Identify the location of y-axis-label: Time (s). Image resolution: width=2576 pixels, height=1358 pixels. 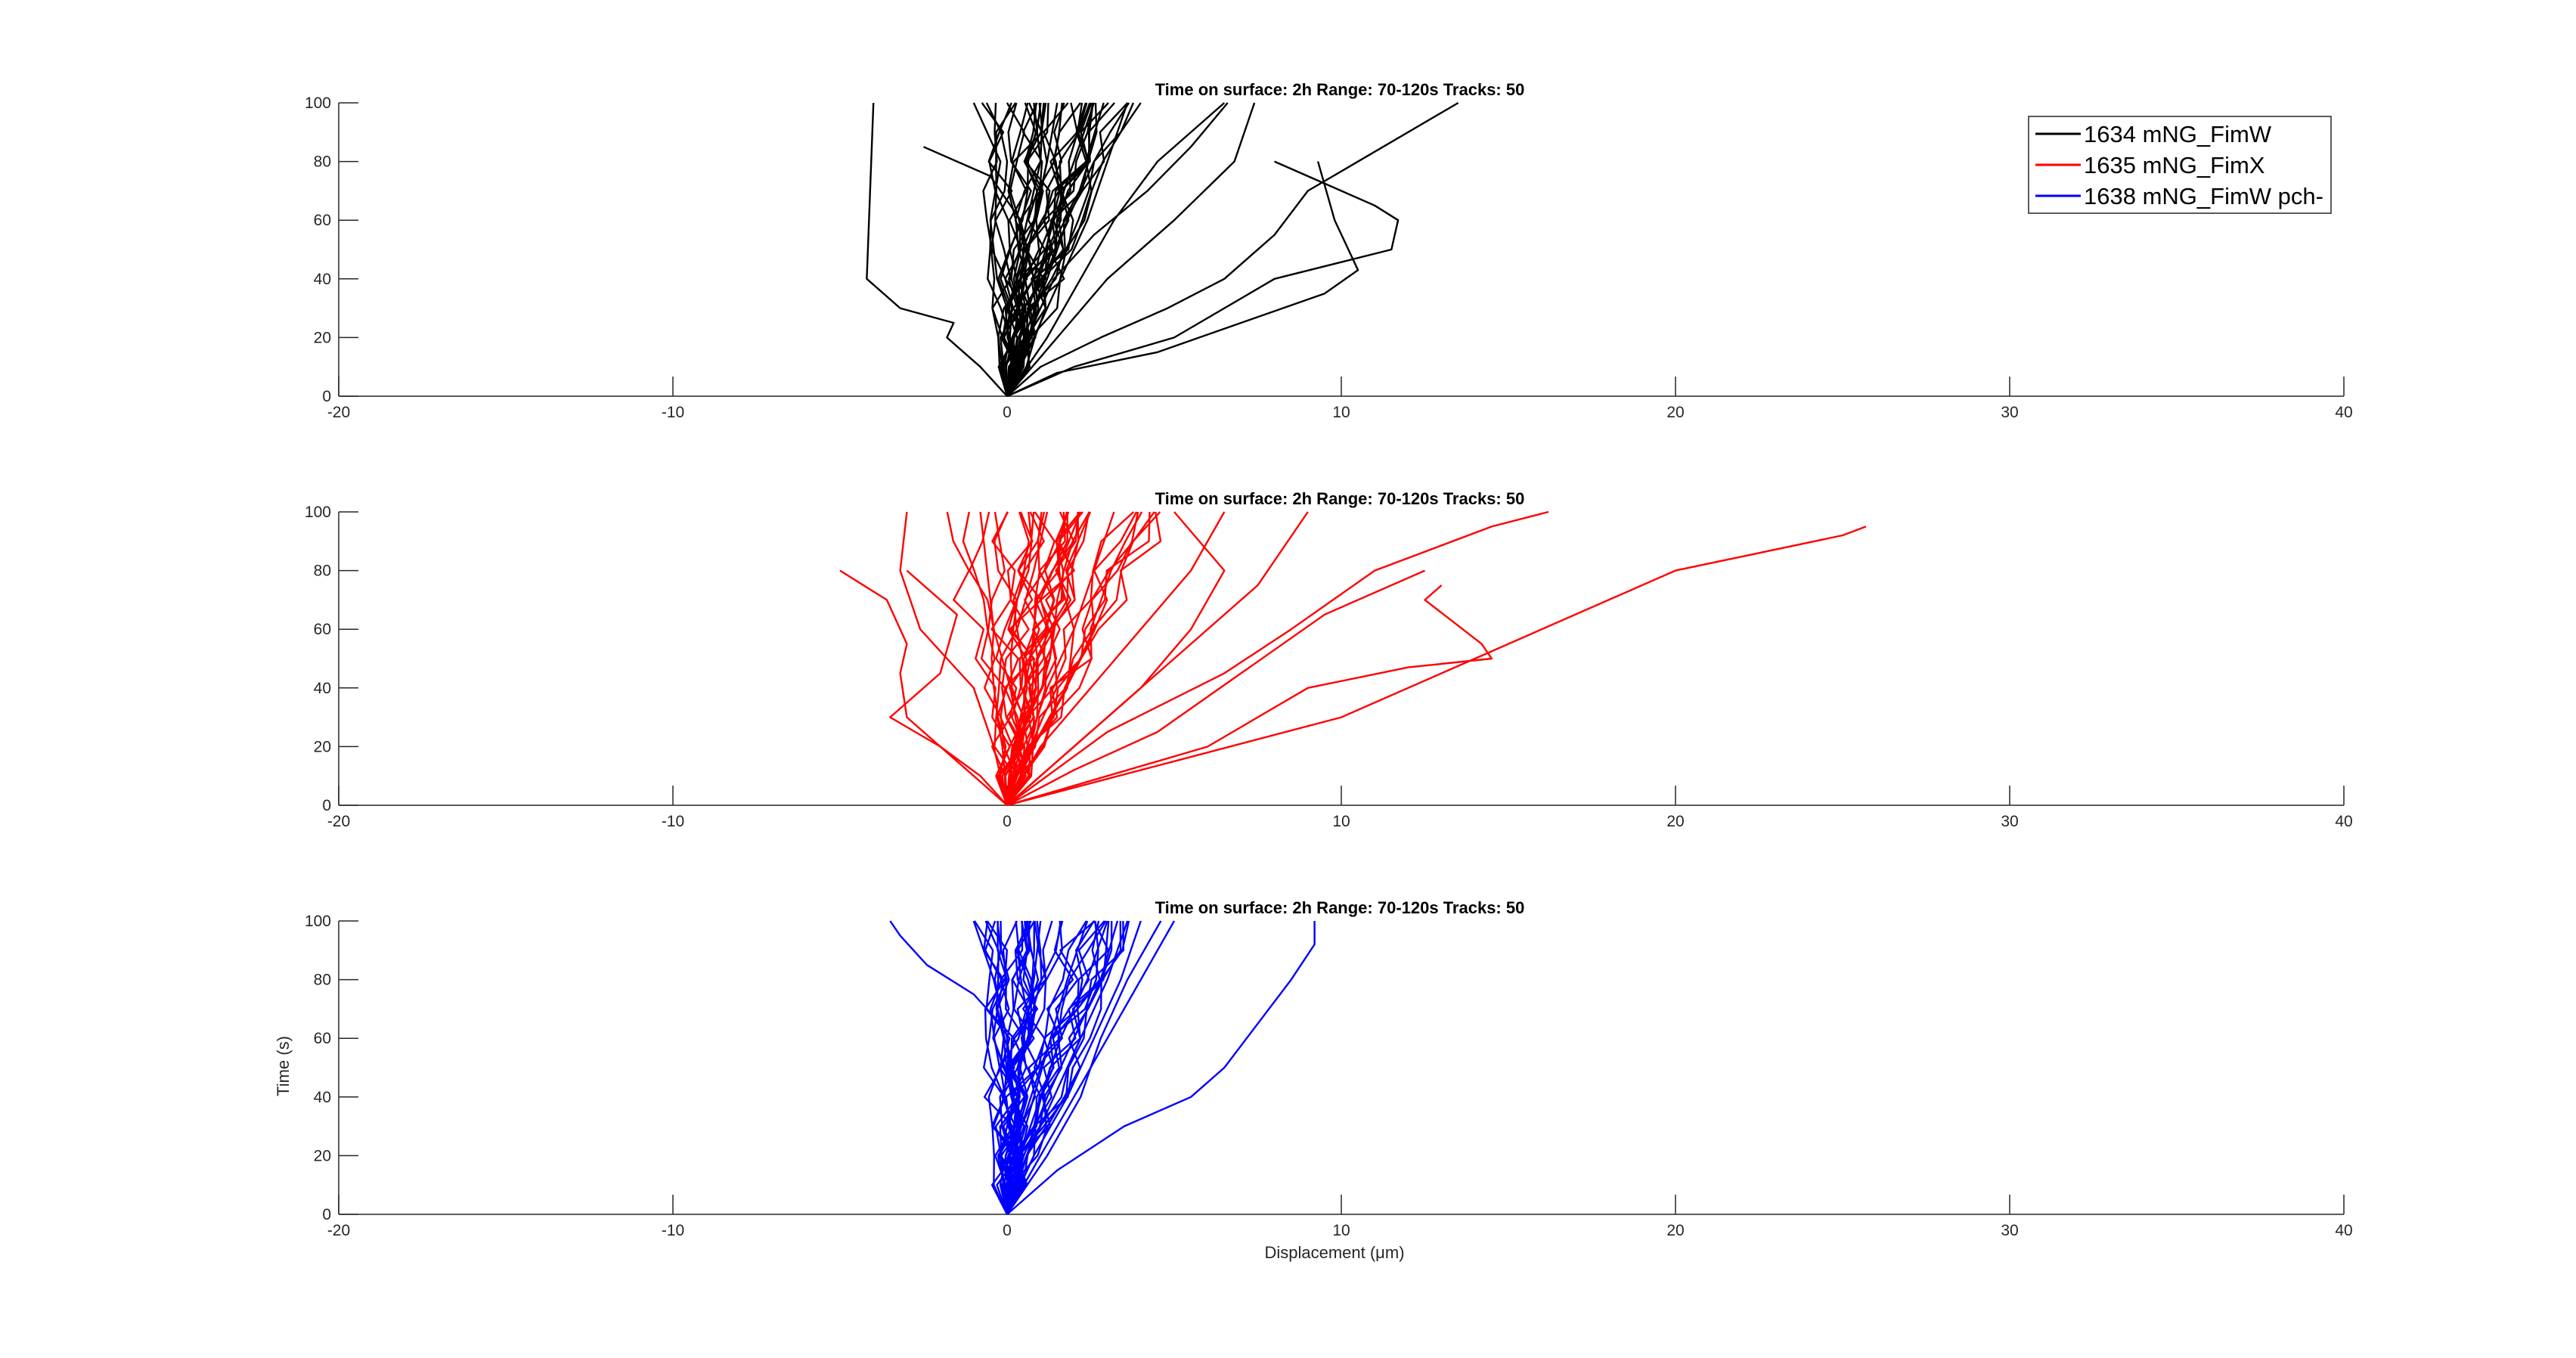
(283, 1066).